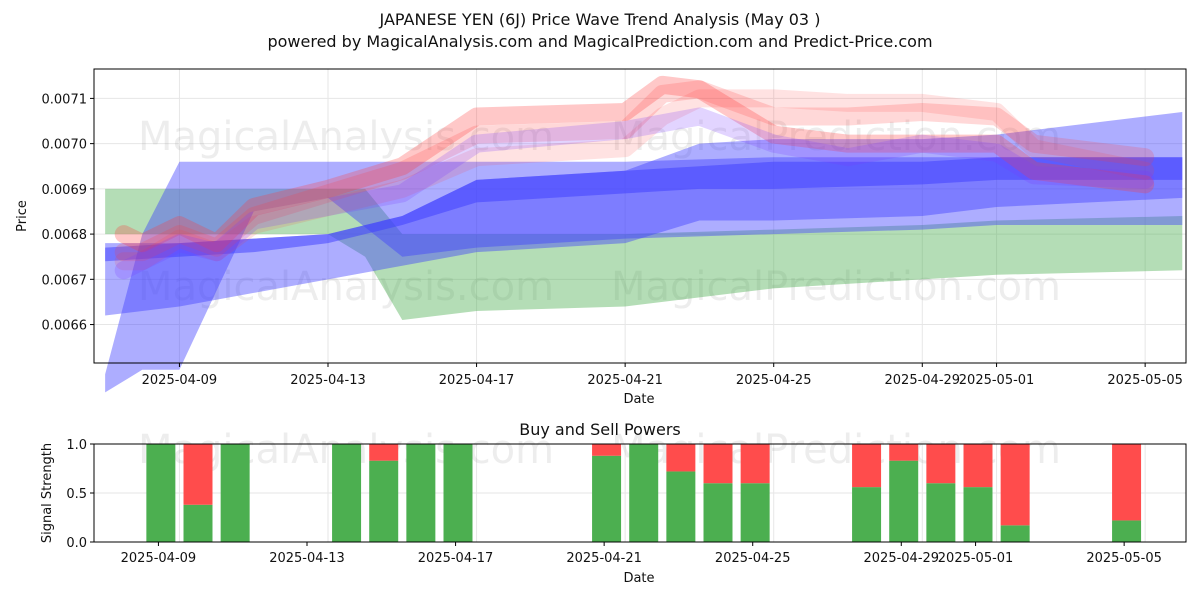 This screenshot has height=600, width=1200. Describe the element at coordinates (65, 145) in the screenshot. I see `y-tick-label: 0.0070` at that location.